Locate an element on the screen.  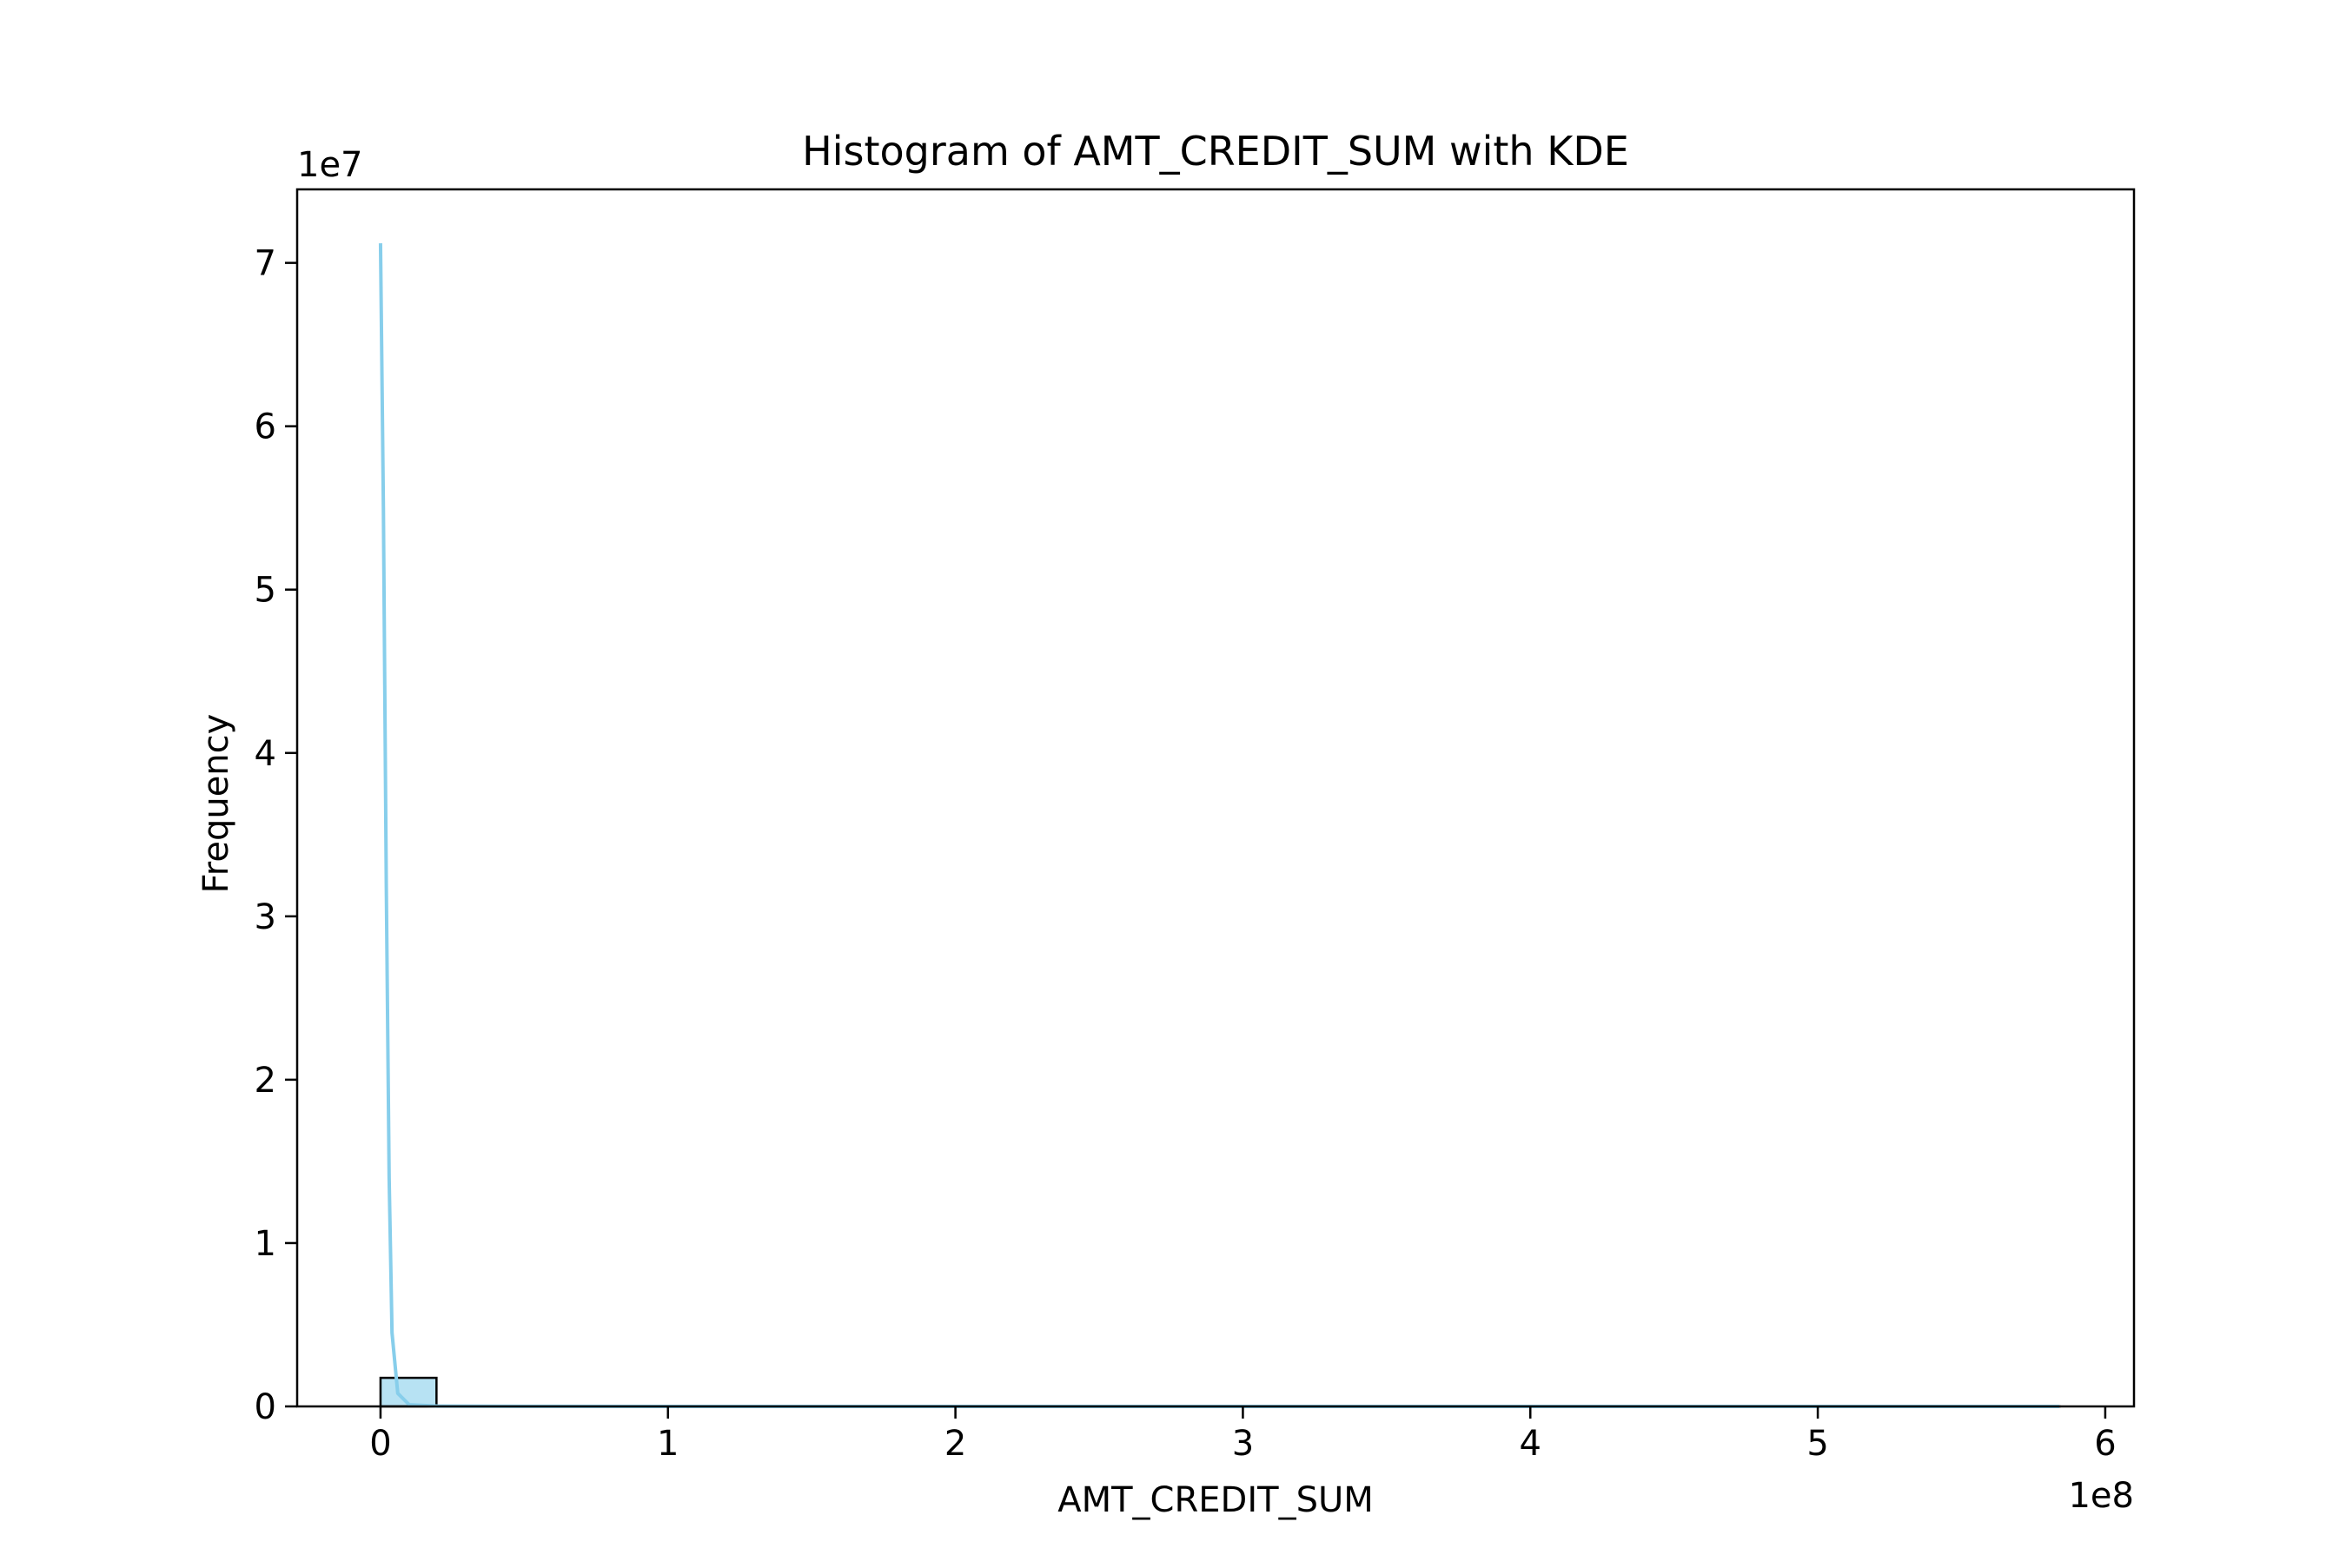
y-offset-label: 1e7 is located at coordinates (330, 165).